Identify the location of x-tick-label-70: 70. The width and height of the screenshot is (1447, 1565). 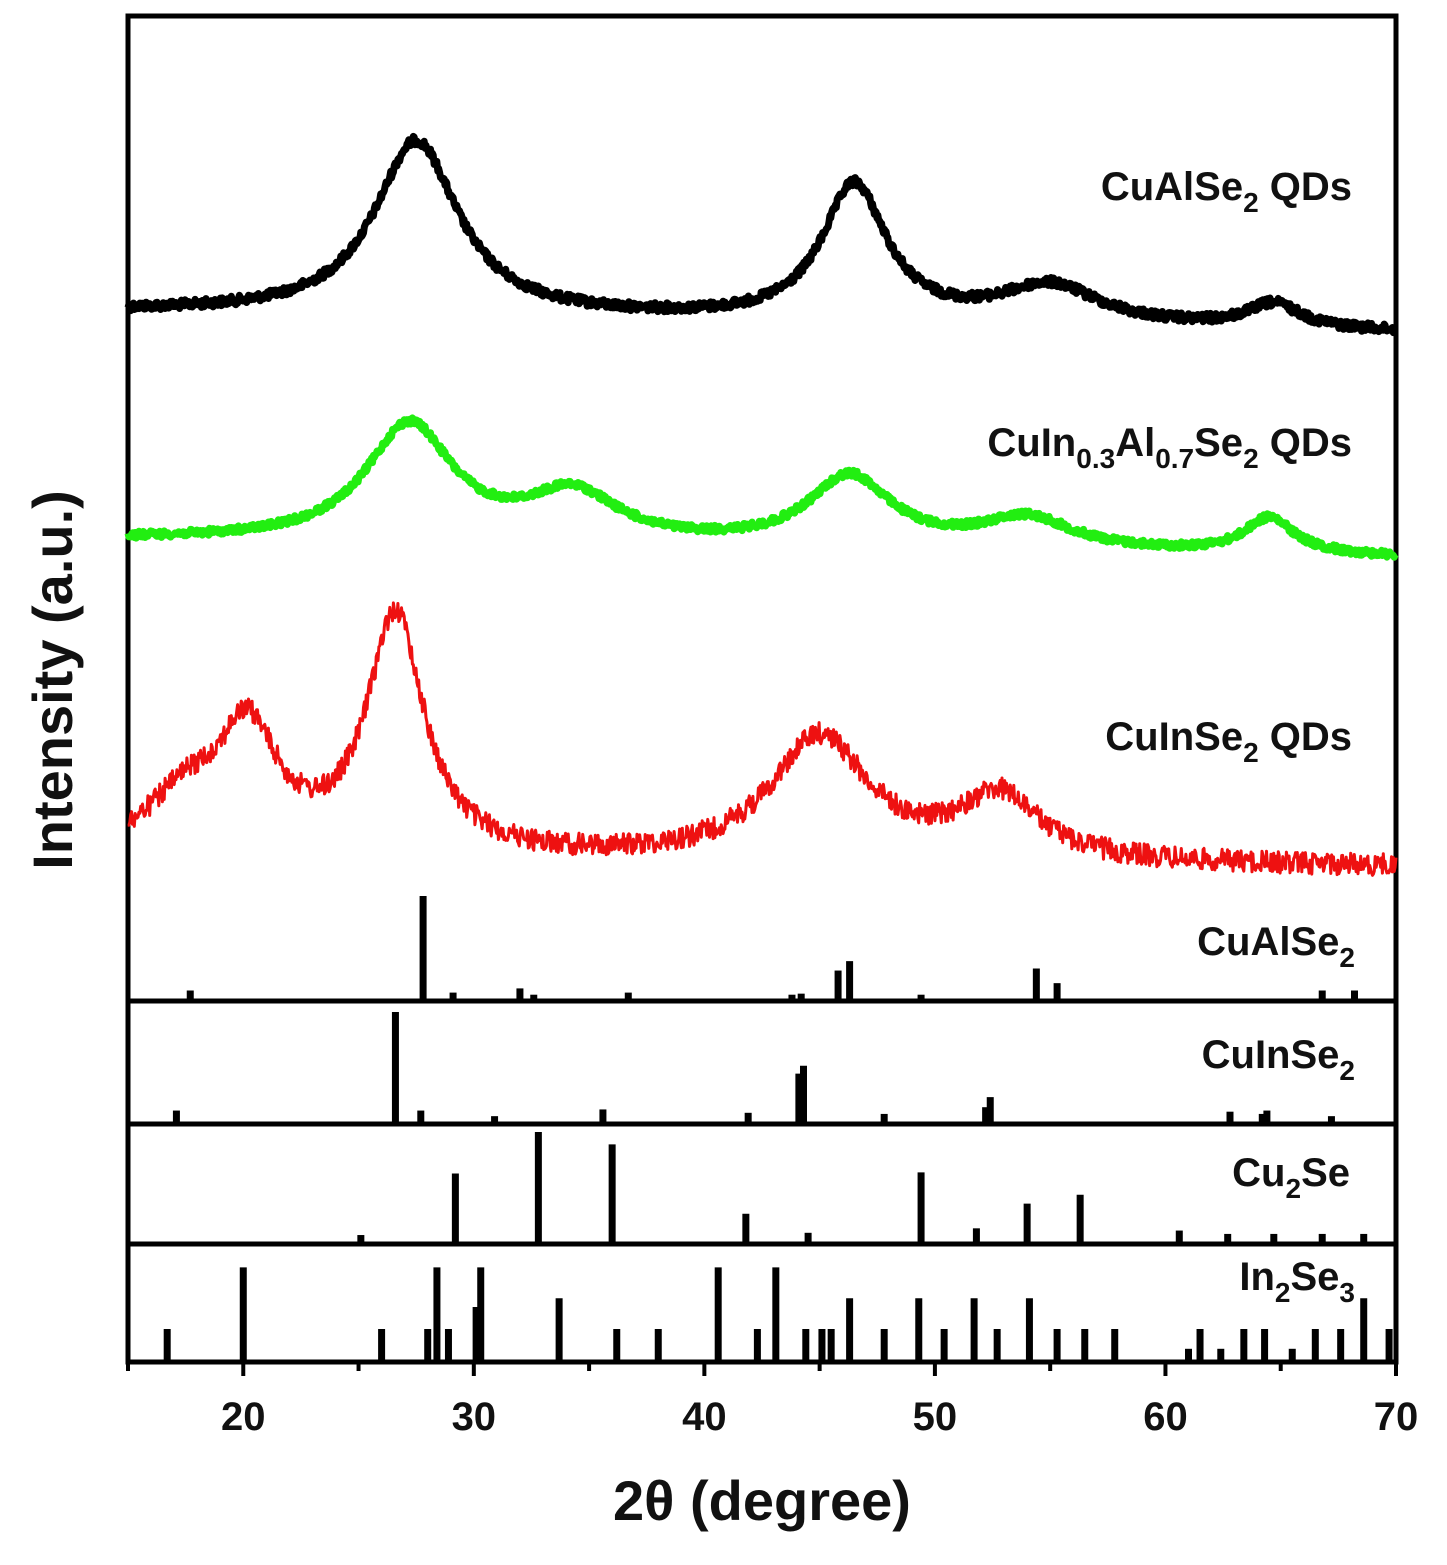
(1396, 1417).